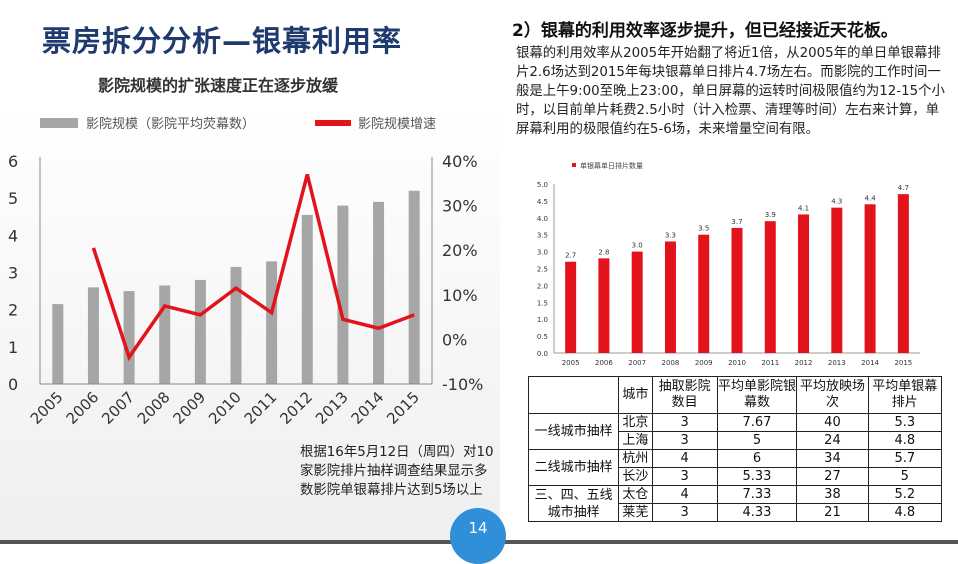 This screenshot has height=564, width=958. Describe the element at coordinates (635, 458) in the screenshot. I see `table-cell: 杭州` at that location.